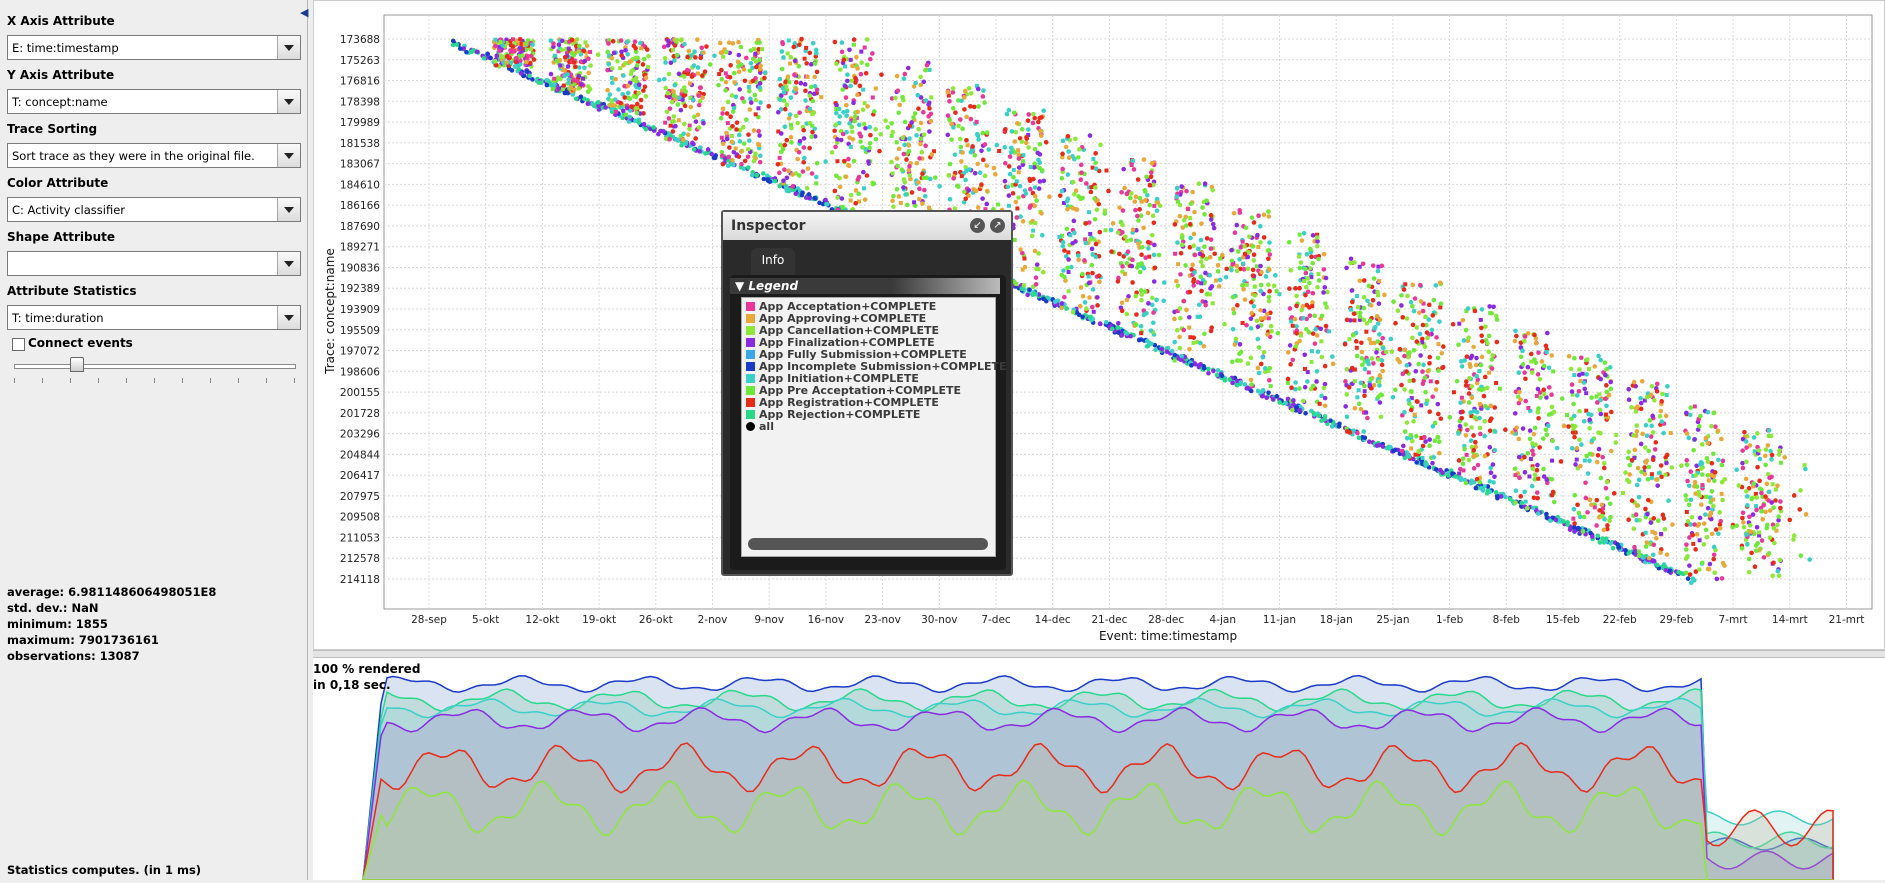  What do you see at coordinates (841, 306) in the screenshot?
I see `legend-item: App Acceptation+COMPLETE` at bounding box center [841, 306].